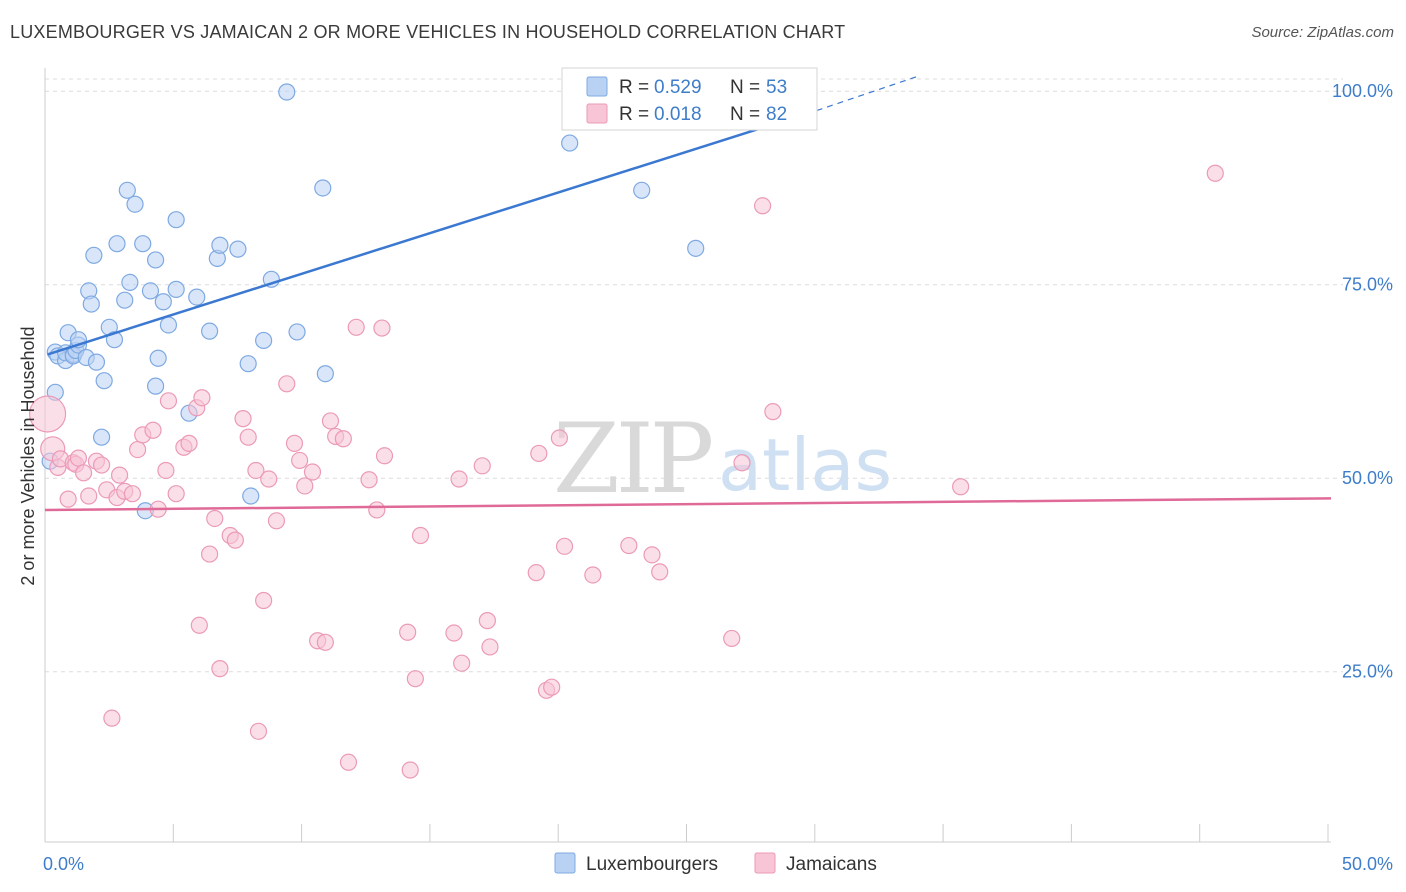 The image size is (1406, 892). Describe the element at coordinates (1322, 32) in the screenshot. I see `source-label: Source: ZipAtlas.com` at that location.